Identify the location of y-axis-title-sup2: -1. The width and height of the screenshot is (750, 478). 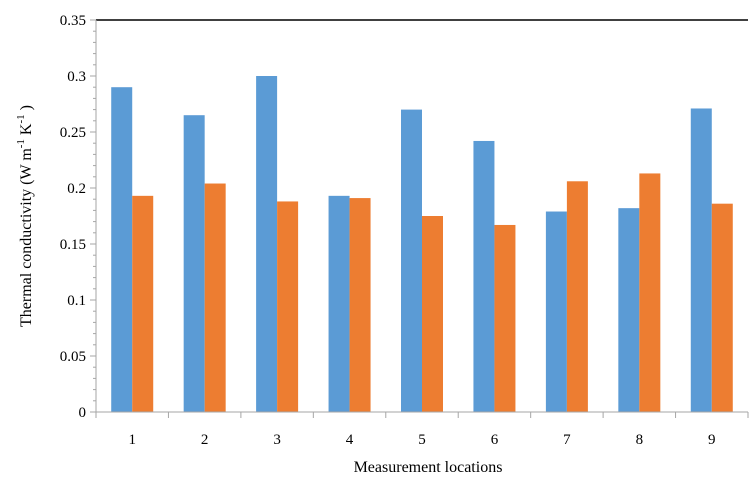
(21, 118).